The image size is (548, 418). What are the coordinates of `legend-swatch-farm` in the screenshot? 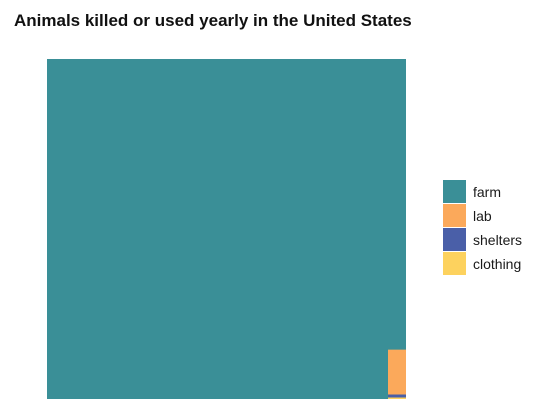 It's located at (454, 191).